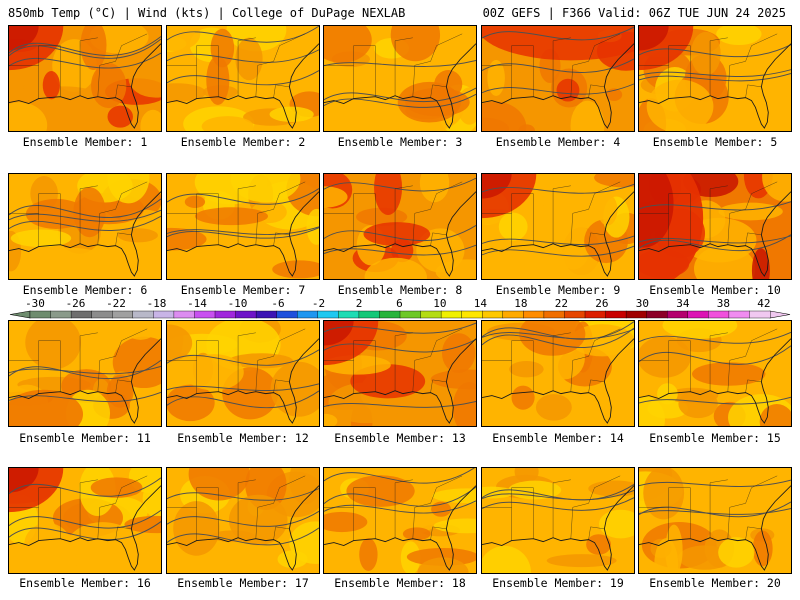  I want to click on colorbar-tick-label: -10, so click(238, 303).